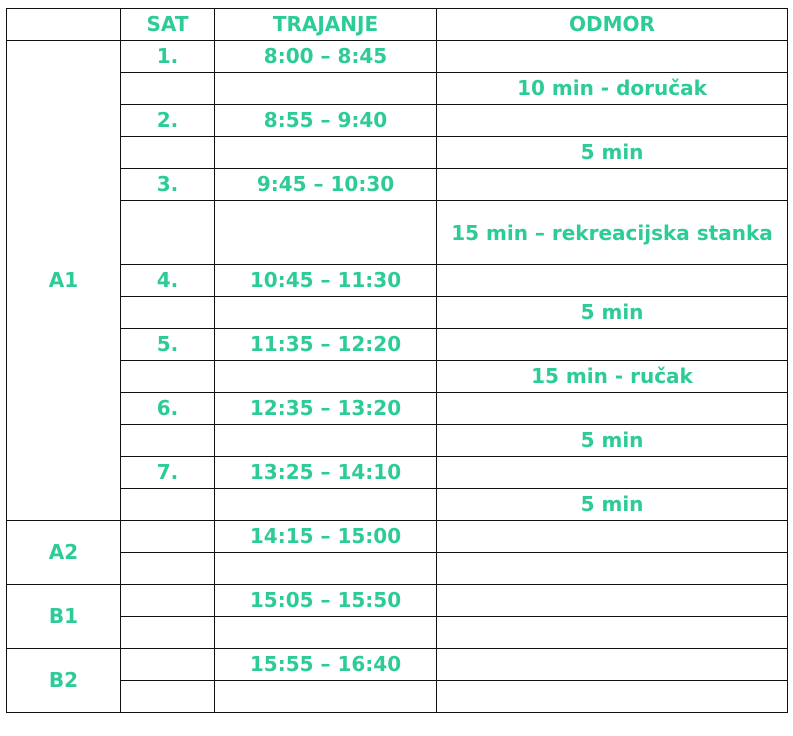 This screenshot has height=736, width=793. I want to click on header-group, so click(63, 24).